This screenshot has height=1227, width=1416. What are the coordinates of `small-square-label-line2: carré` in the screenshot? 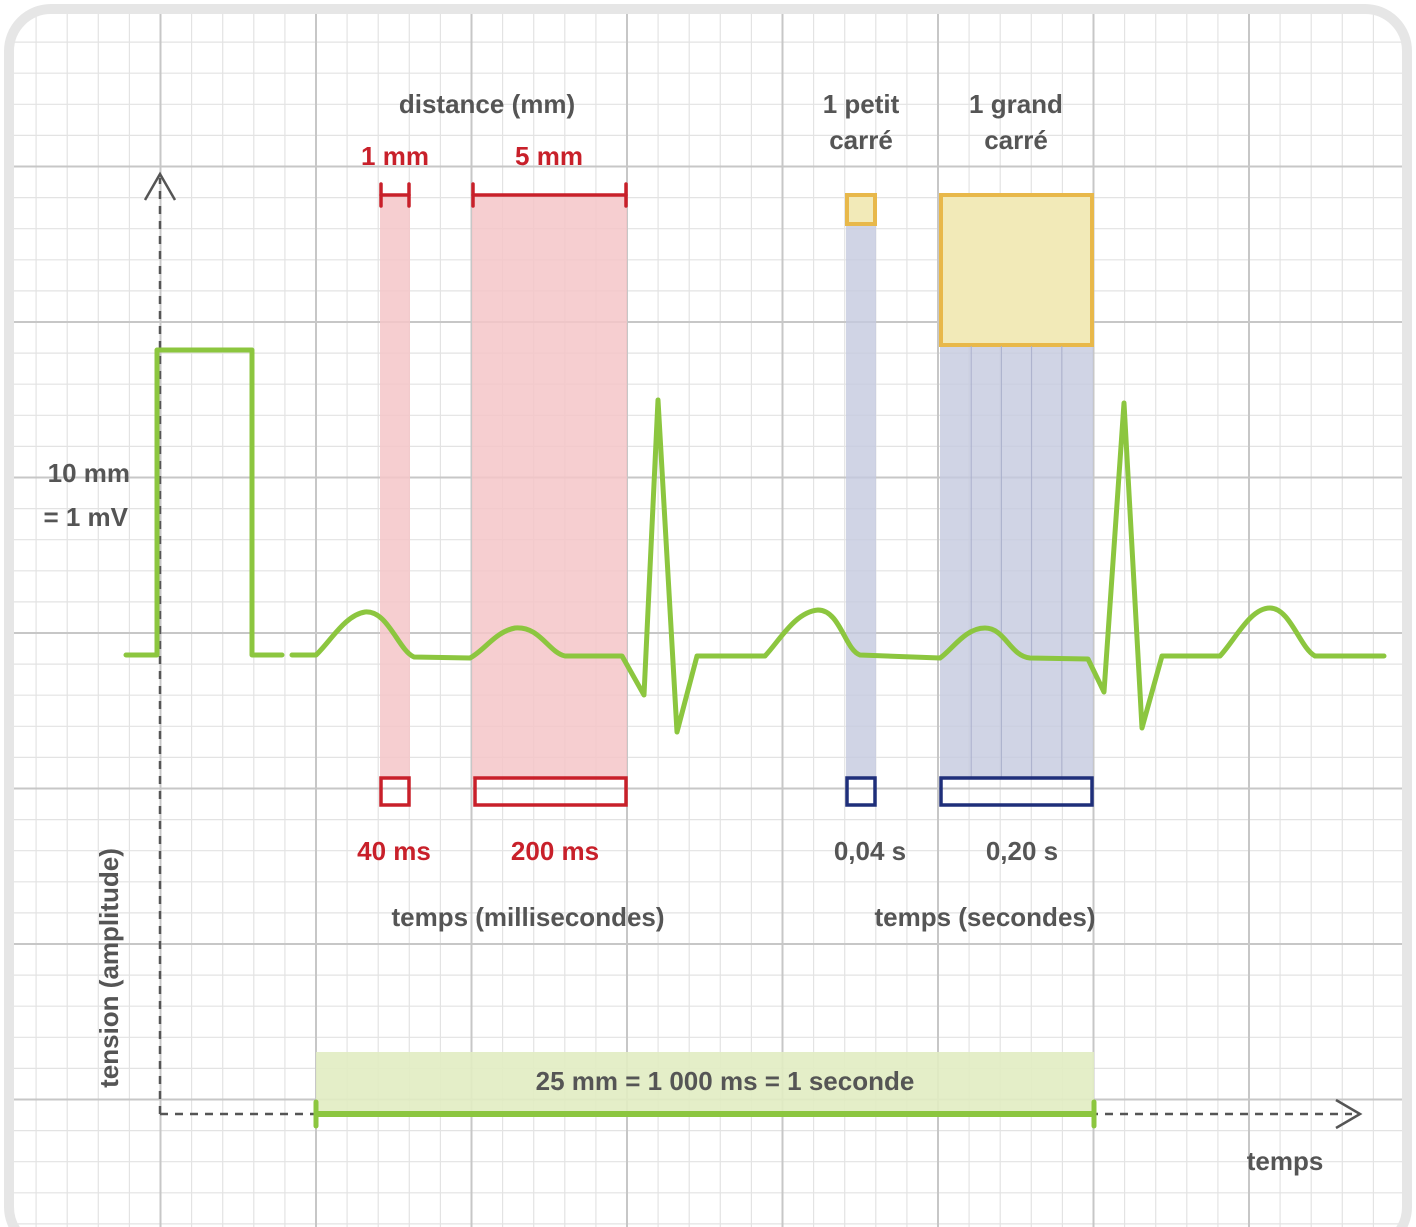 It's located at (861, 140).